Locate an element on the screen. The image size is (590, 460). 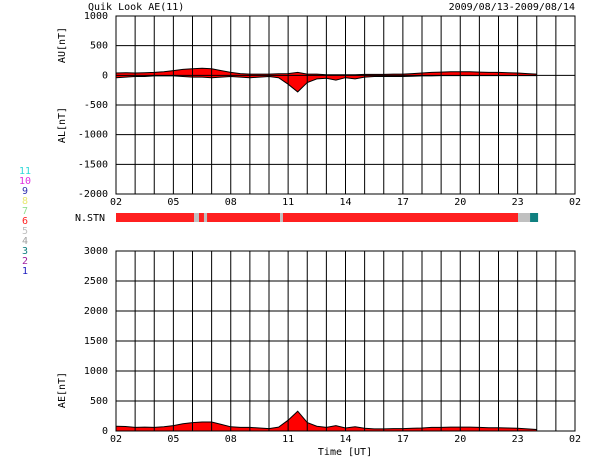
y-tick-label: 1500 is located at coordinates (96, 341).